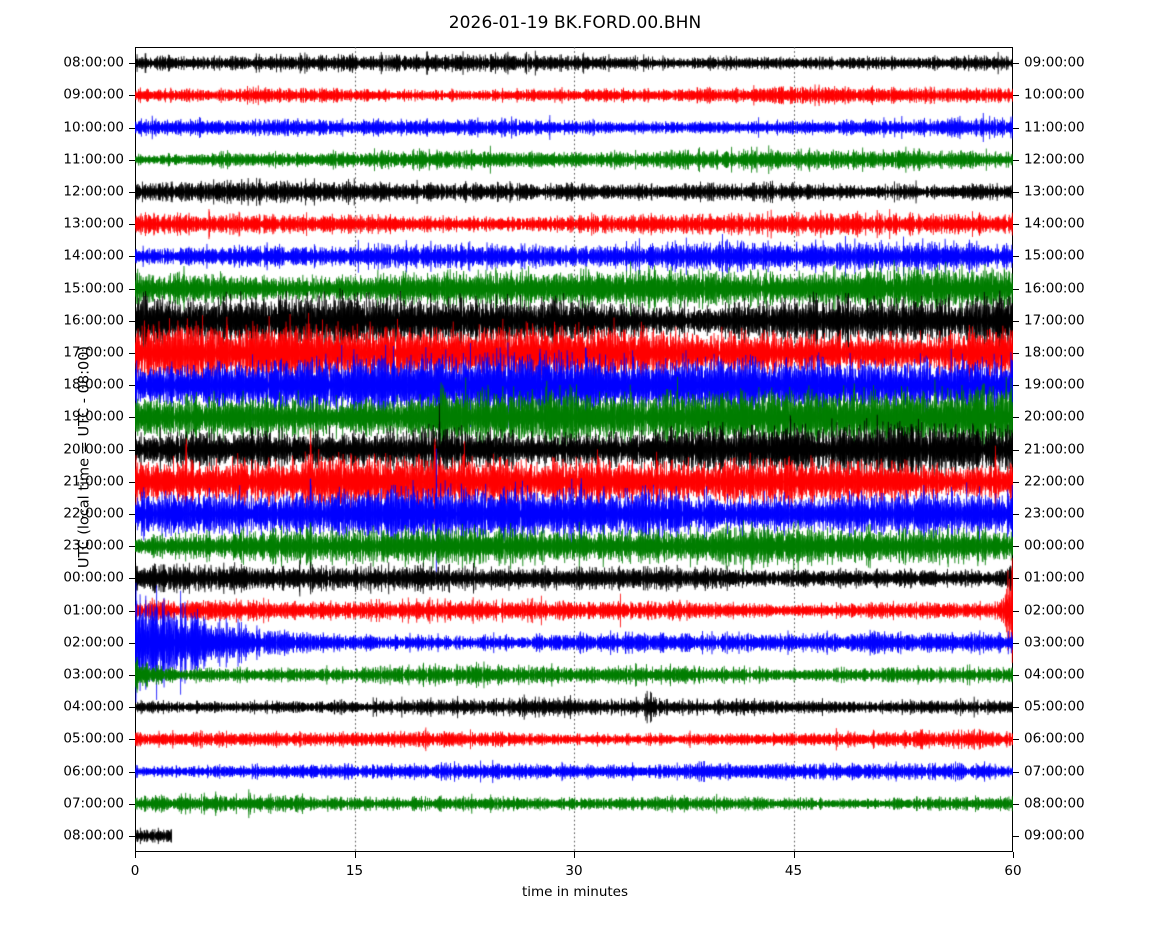 The height and width of the screenshot is (950, 1150). Describe the element at coordinates (1054, 287) in the screenshot. I see `y-tick-label-right: 16:00:00` at that location.